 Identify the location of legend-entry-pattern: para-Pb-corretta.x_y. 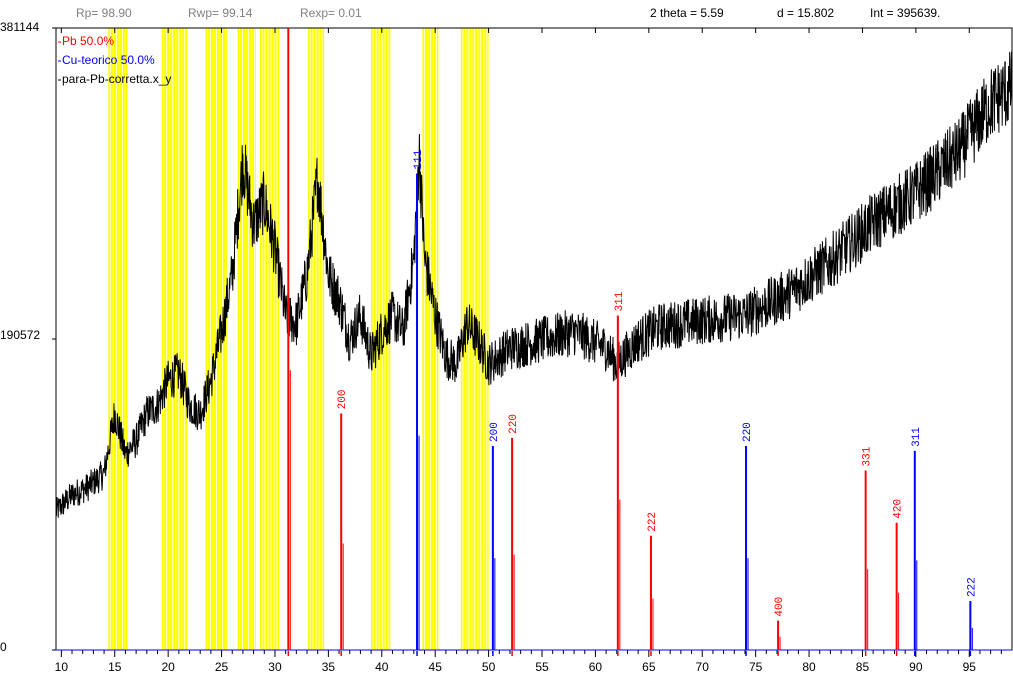
(116, 79).